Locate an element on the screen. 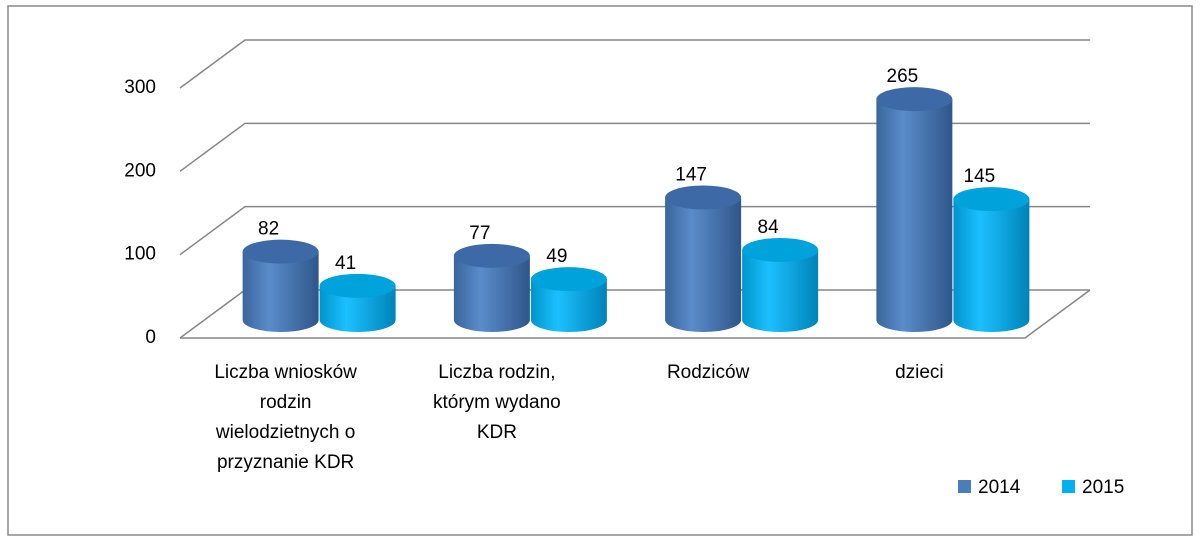  y-tick-label: 100 is located at coordinates (140, 254).